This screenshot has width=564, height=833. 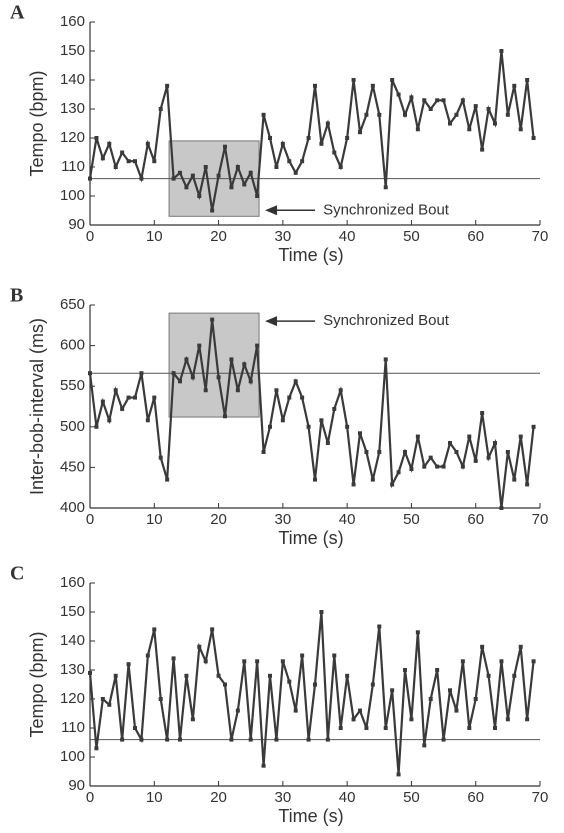 I want to click on y-axis-label: Inter-bob-interval (ms), so click(x=37, y=406).